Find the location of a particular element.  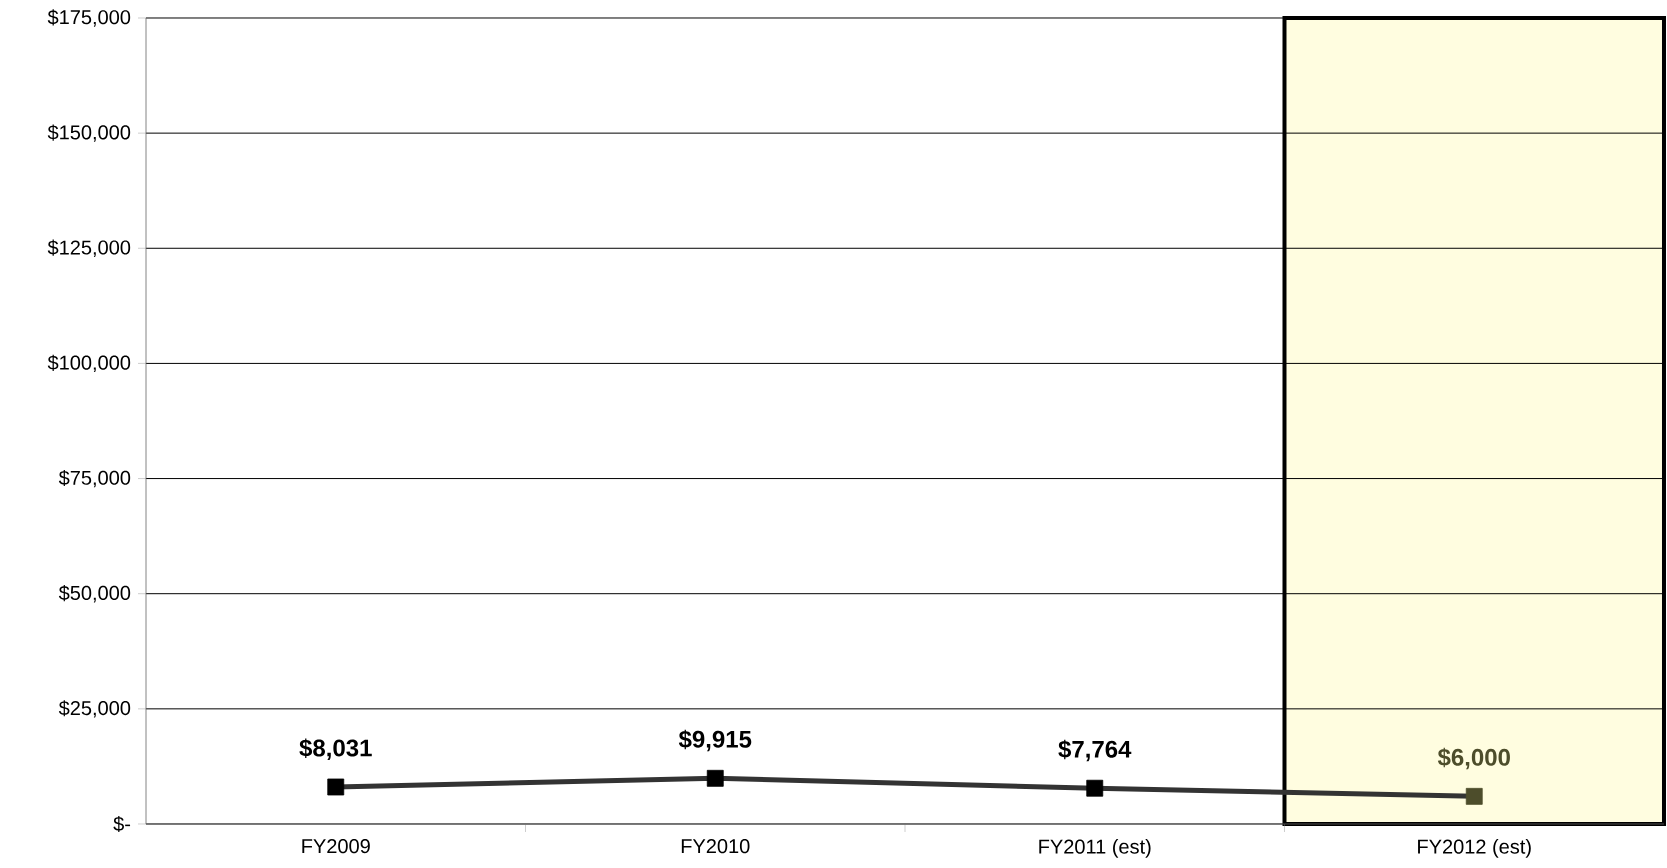

x-tick-label: FY2010 is located at coordinates (715, 846).